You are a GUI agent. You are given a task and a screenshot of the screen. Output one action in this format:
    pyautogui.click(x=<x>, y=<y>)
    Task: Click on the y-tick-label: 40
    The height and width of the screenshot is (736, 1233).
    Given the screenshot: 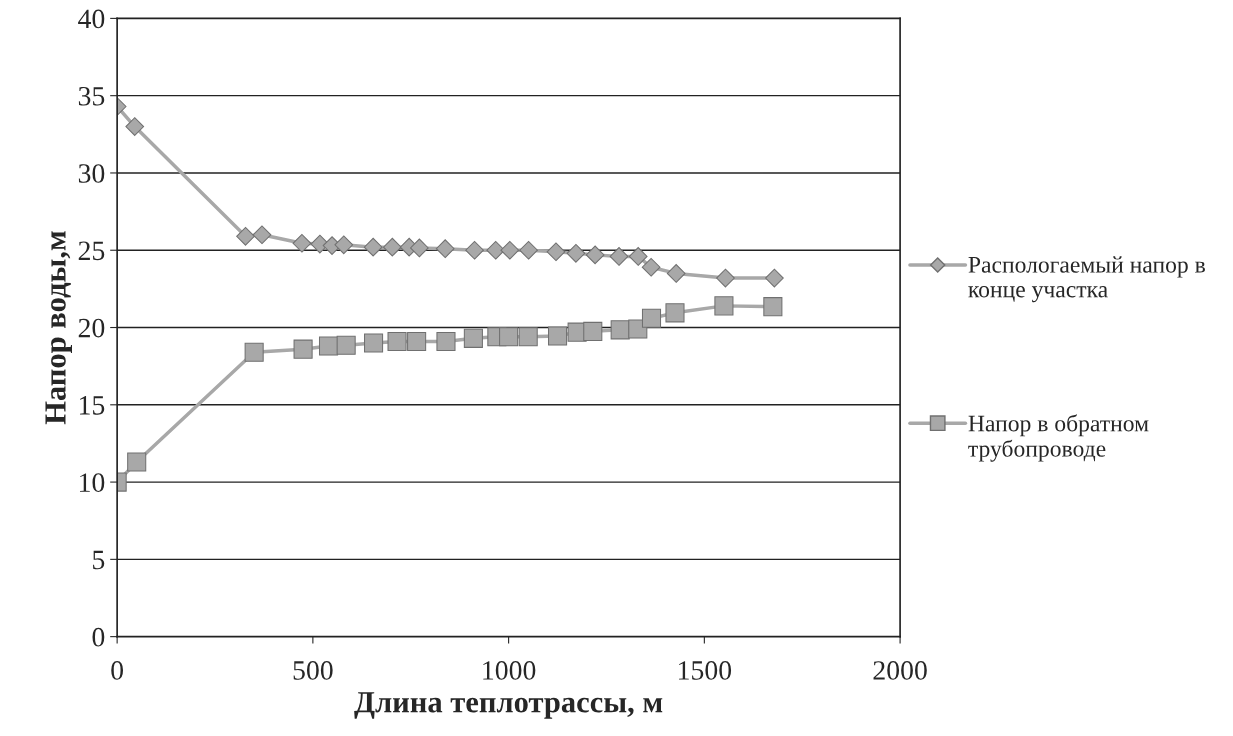 What is the action you would take?
    pyautogui.click(x=91, y=19)
    